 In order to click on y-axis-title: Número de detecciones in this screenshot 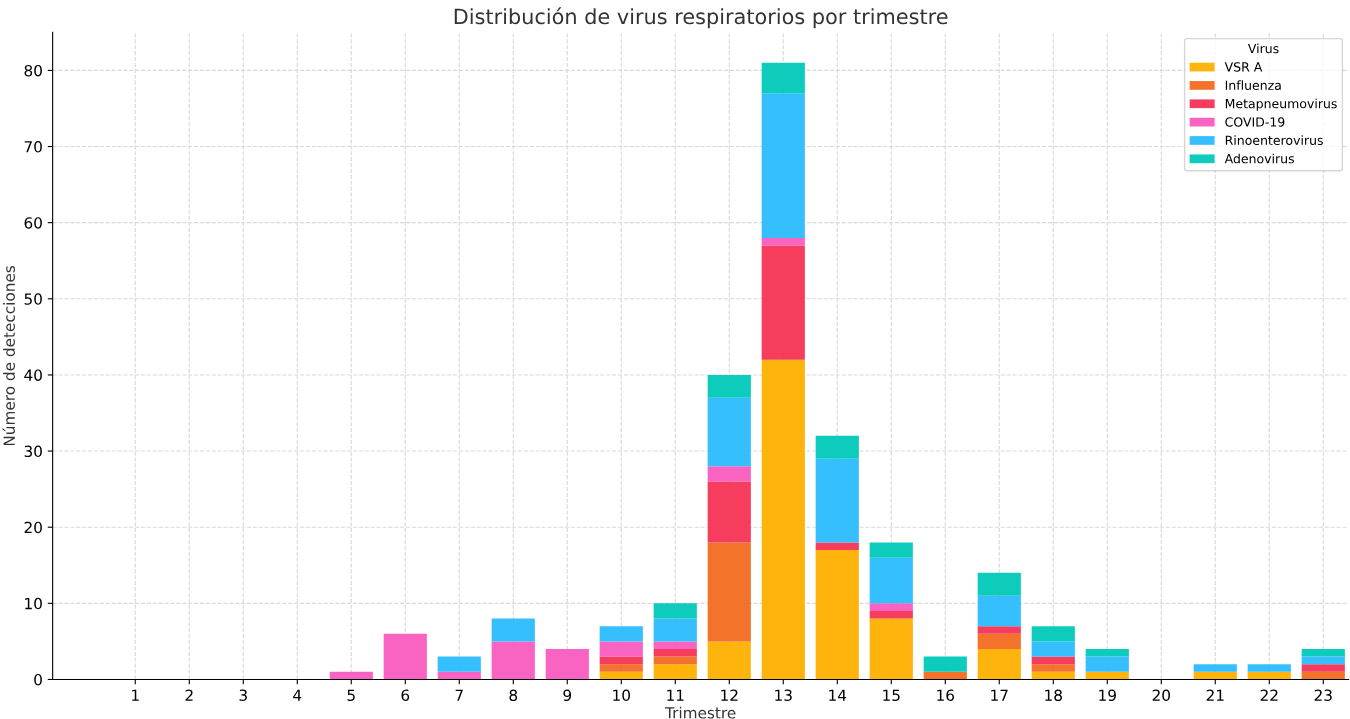, I will do `click(8, 355)`.